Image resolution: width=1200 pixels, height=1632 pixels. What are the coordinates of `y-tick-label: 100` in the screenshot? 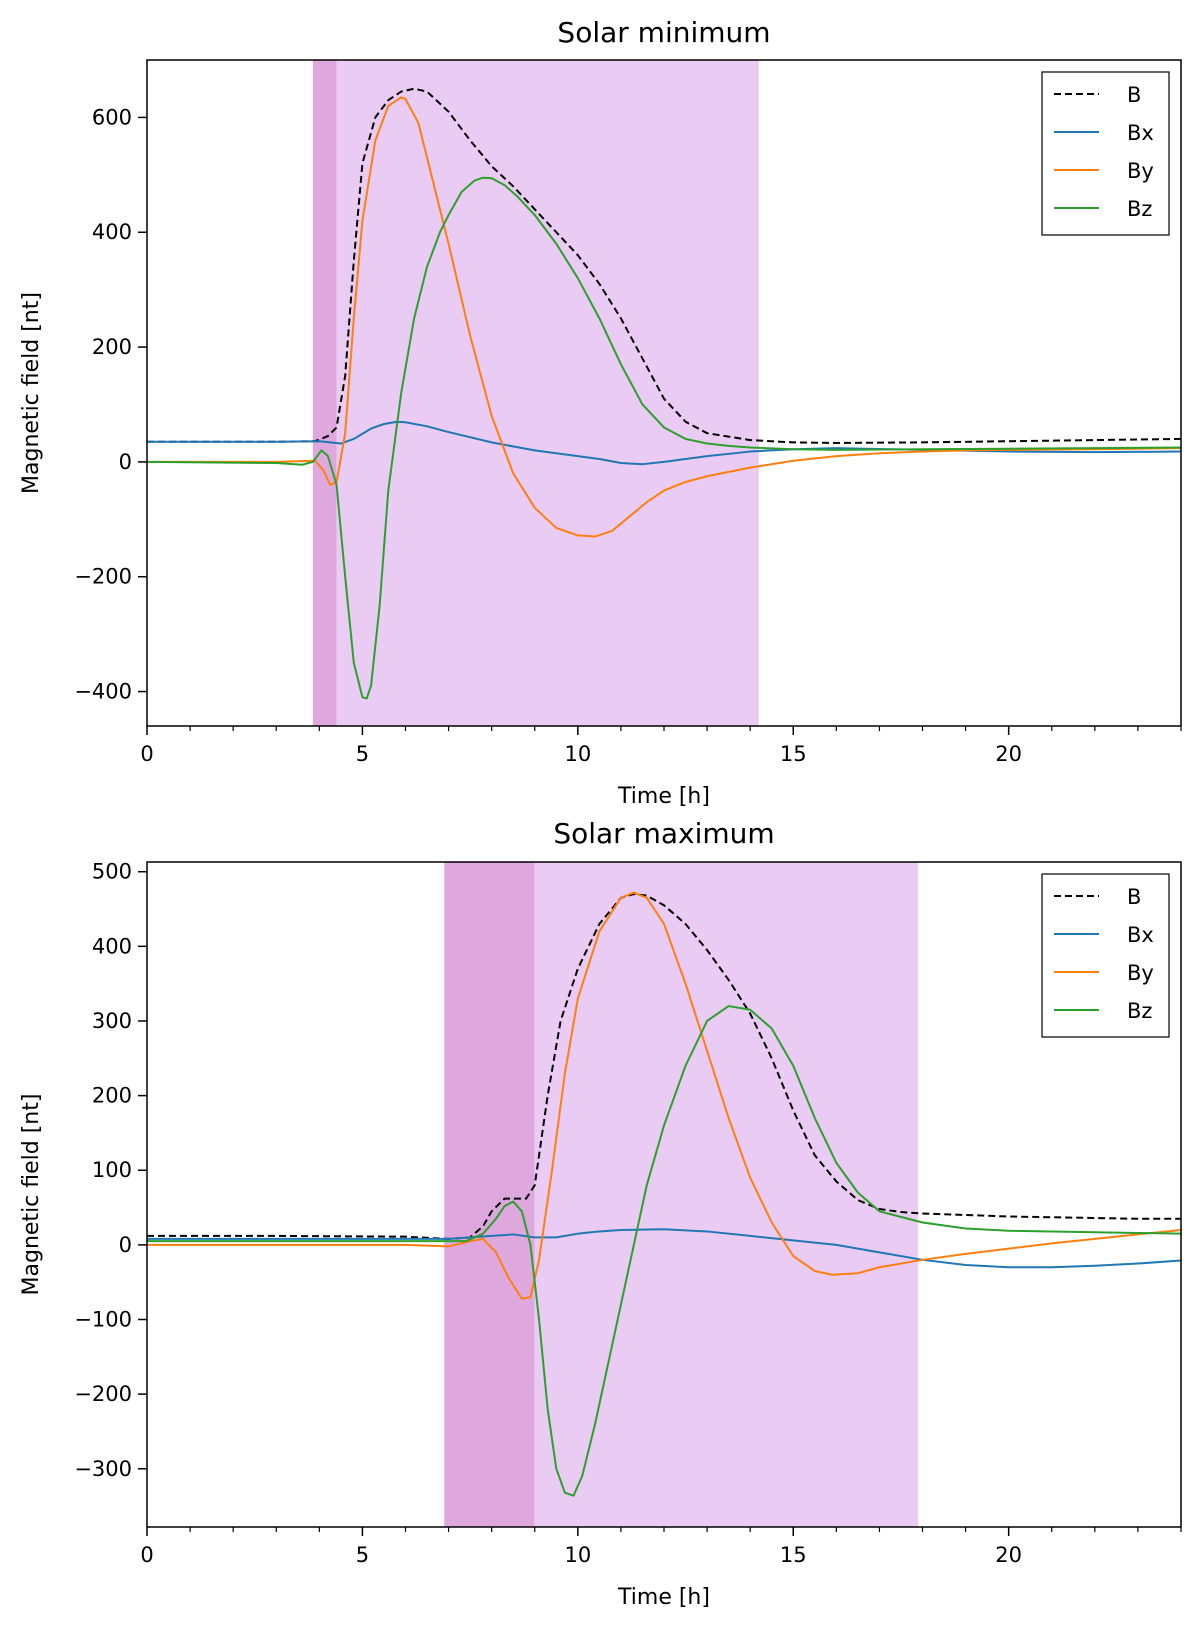 It's located at (112, 1170).